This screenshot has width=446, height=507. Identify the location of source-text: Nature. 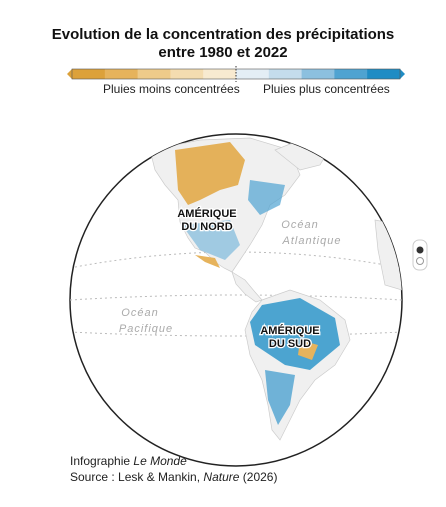
(221, 477).